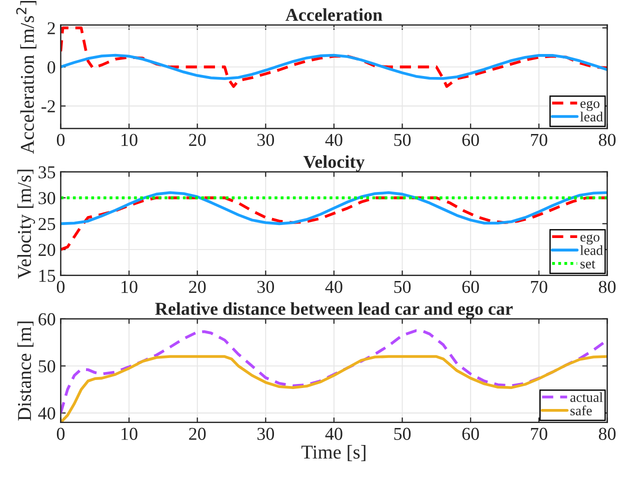 The image size is (626, 480). What do you see at coordinates (334, 163) in the screenshot?
I see `chart-title: Velocity` at bounding box center [334, 163].